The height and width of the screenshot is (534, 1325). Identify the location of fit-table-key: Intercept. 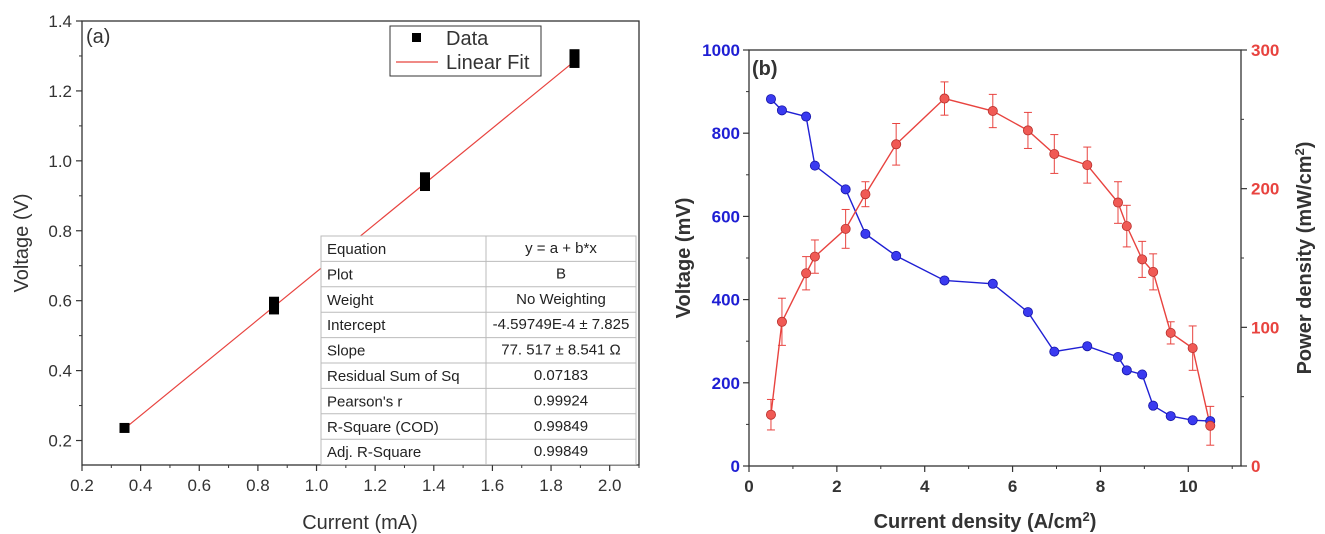
(356, 325).